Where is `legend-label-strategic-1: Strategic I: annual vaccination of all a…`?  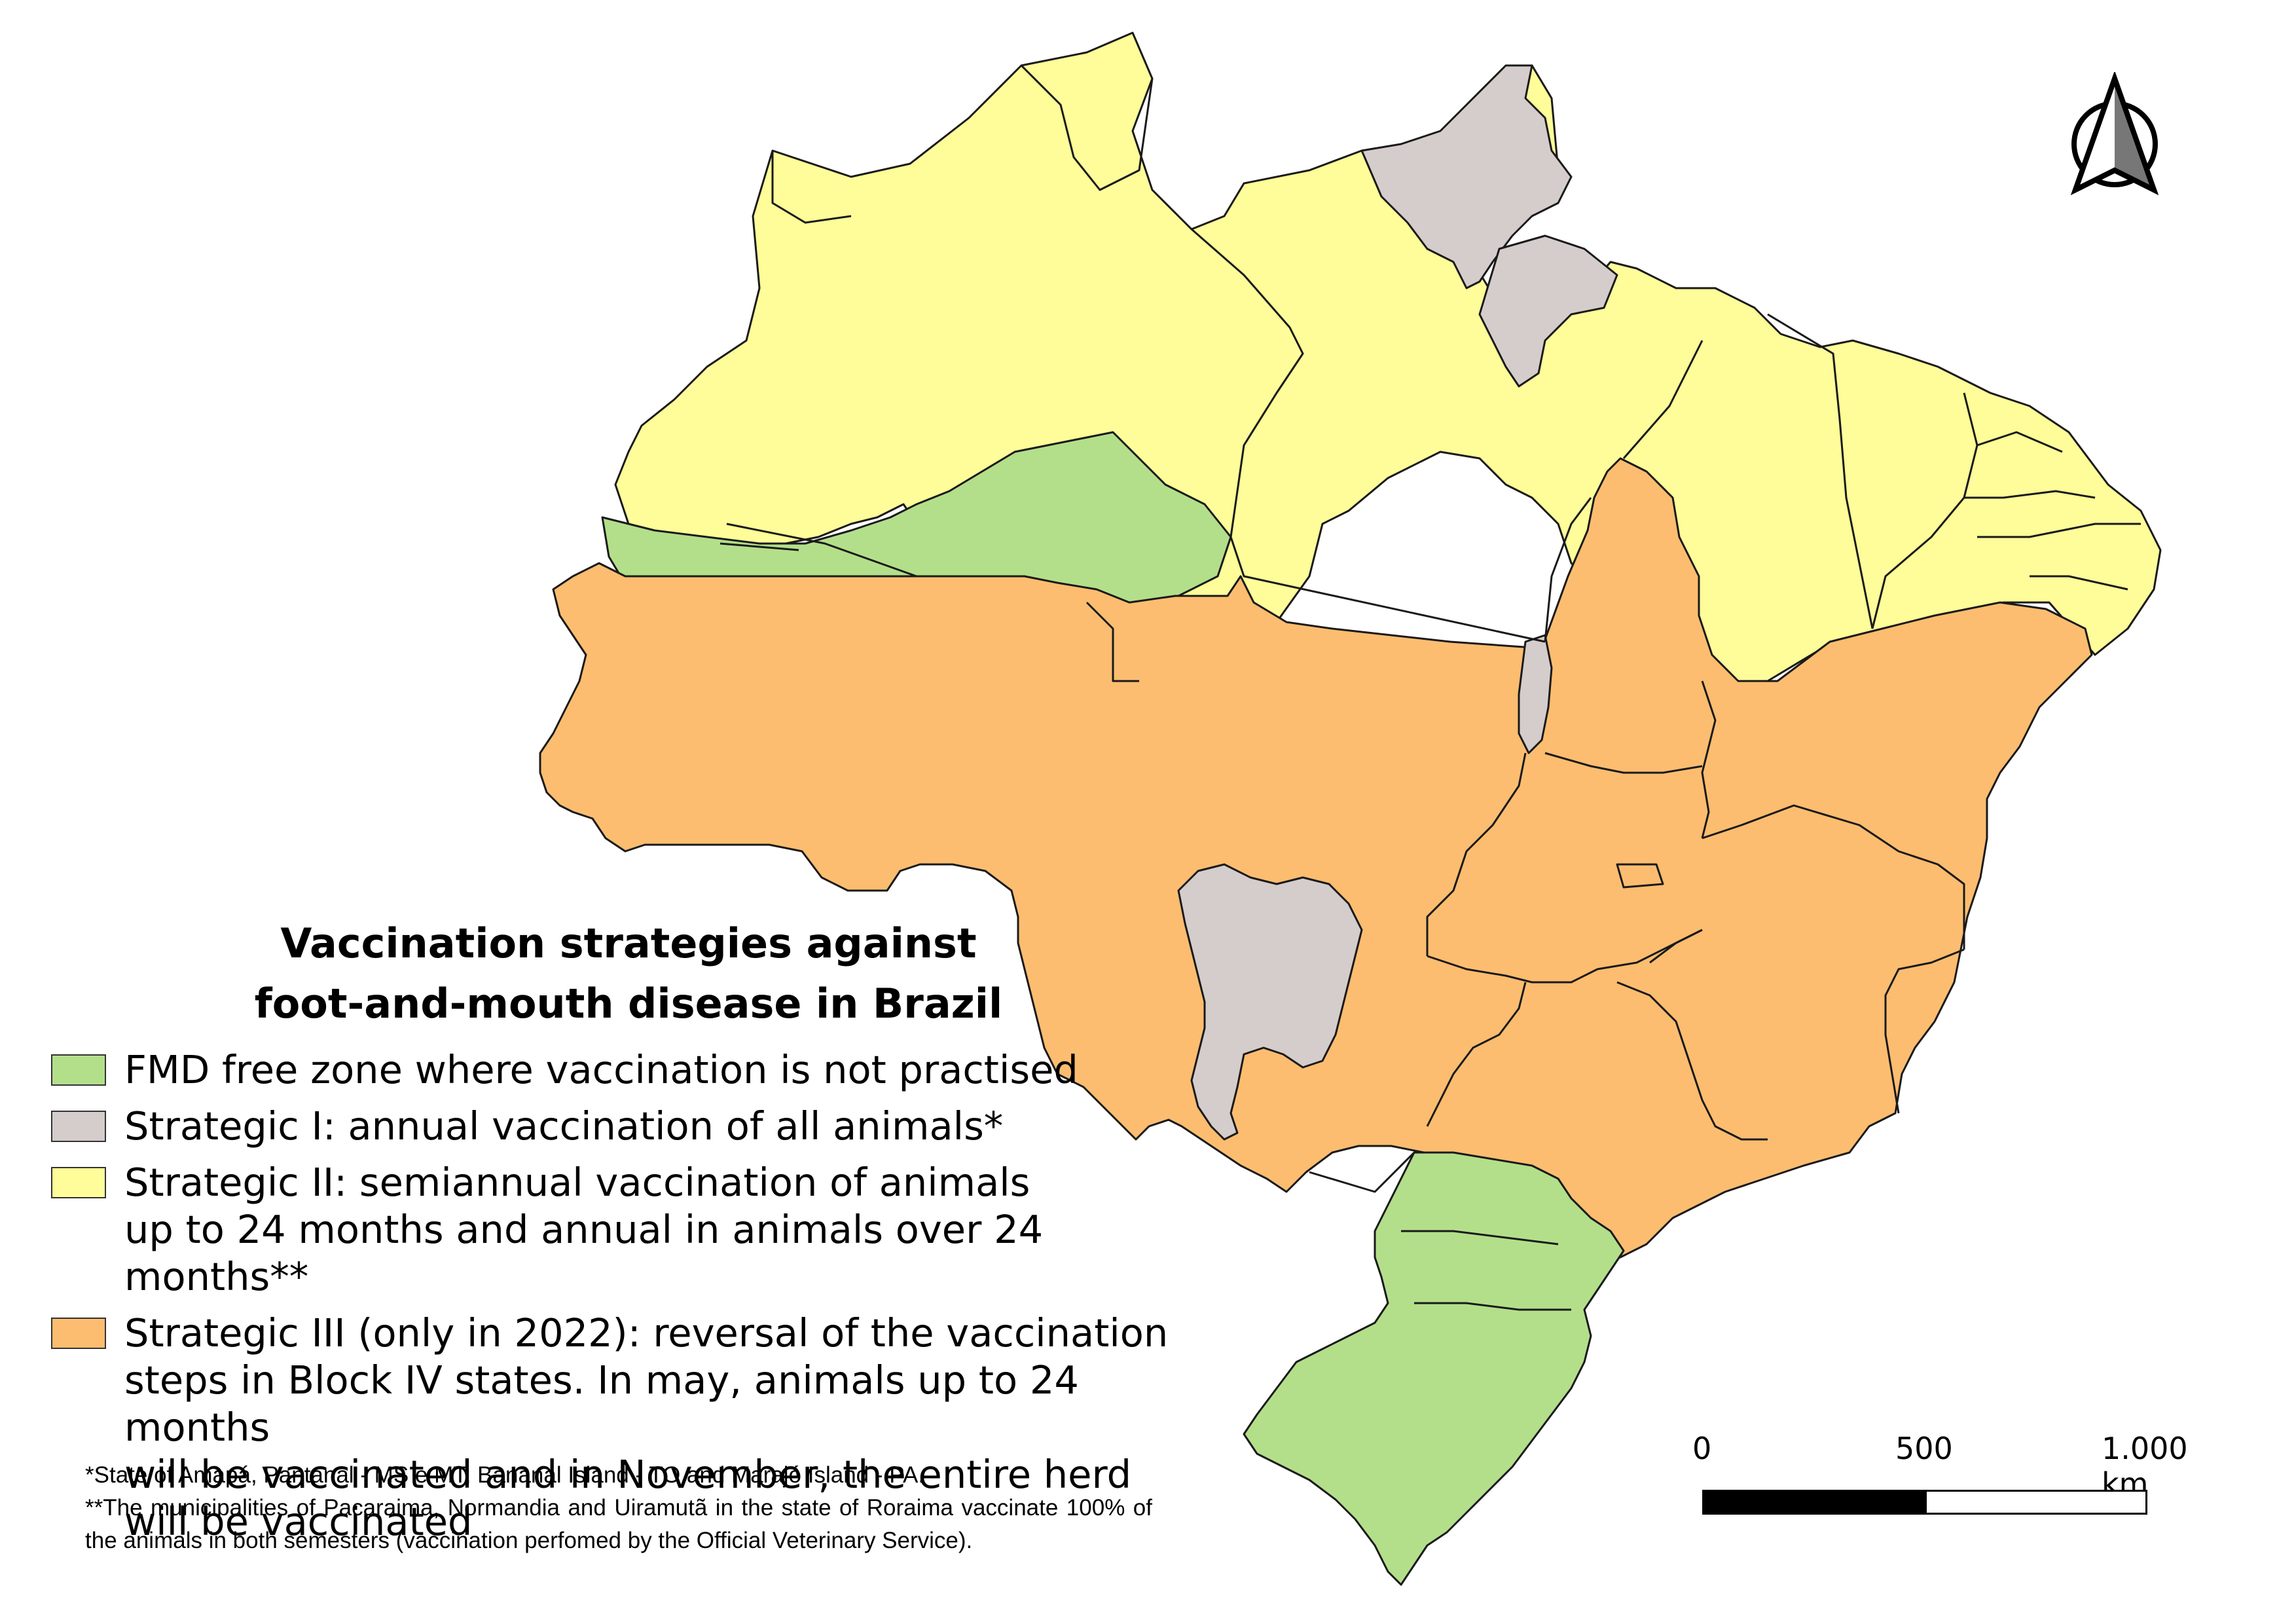
legend-label-strategic-1: Strategic I: annual vaccination of all a… is located at coordinates (564, 1126).